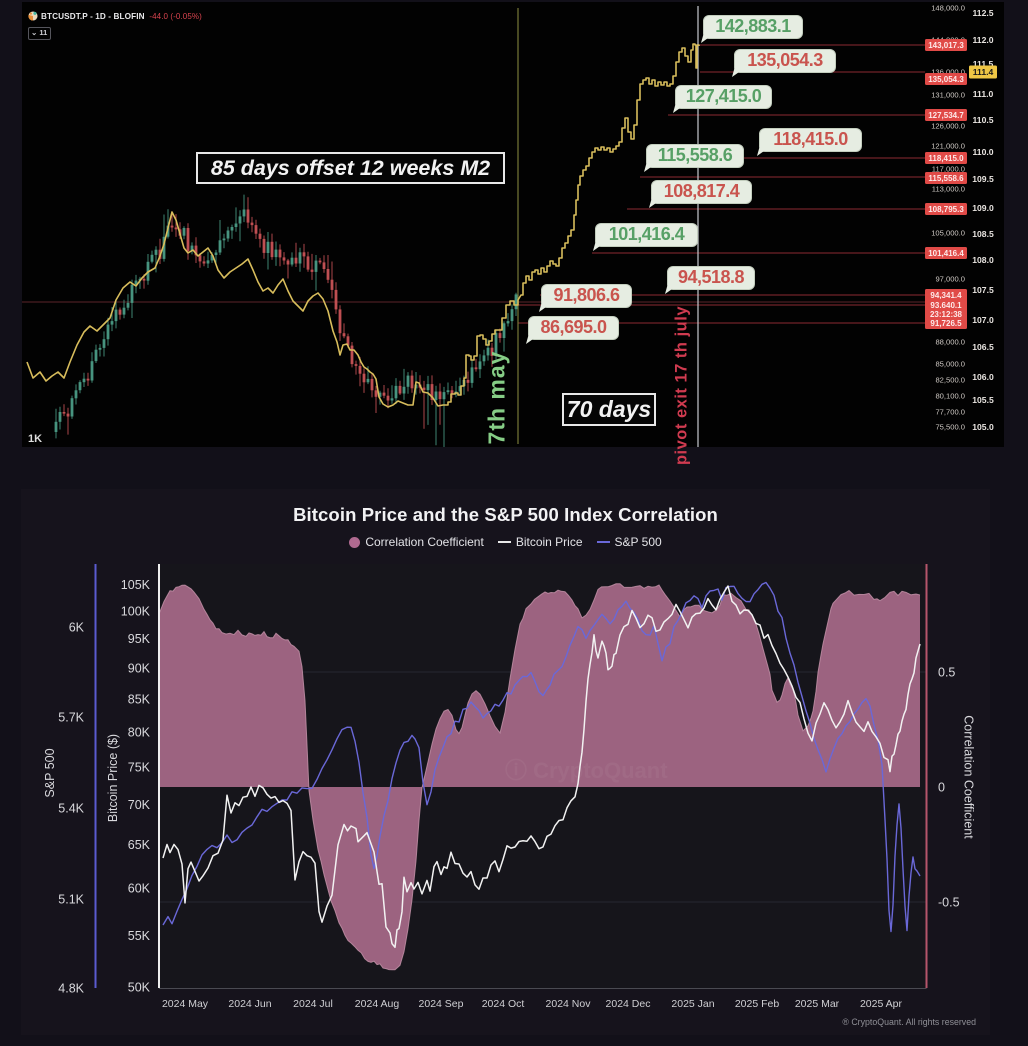  What do you see at coordinates (817, 1004) in the screenshot?
I see `svg-text: 2025 Mar` at bounding box center [817, 1004].